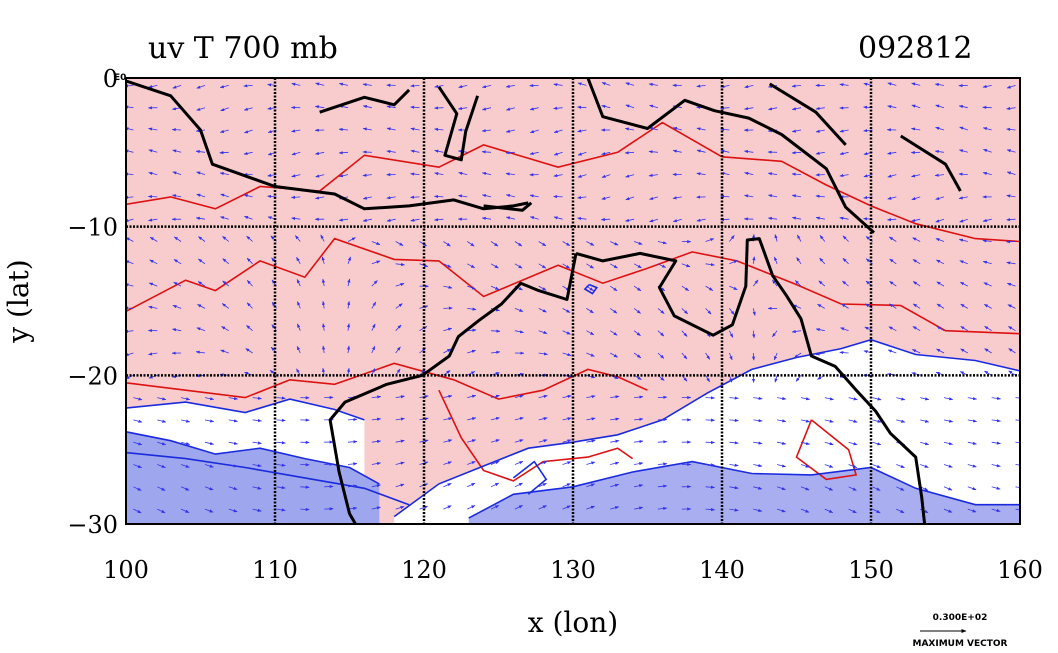 The image size is (1058, 653). I want to click on chart-title: uv T 700 mb, so click(243, 48).